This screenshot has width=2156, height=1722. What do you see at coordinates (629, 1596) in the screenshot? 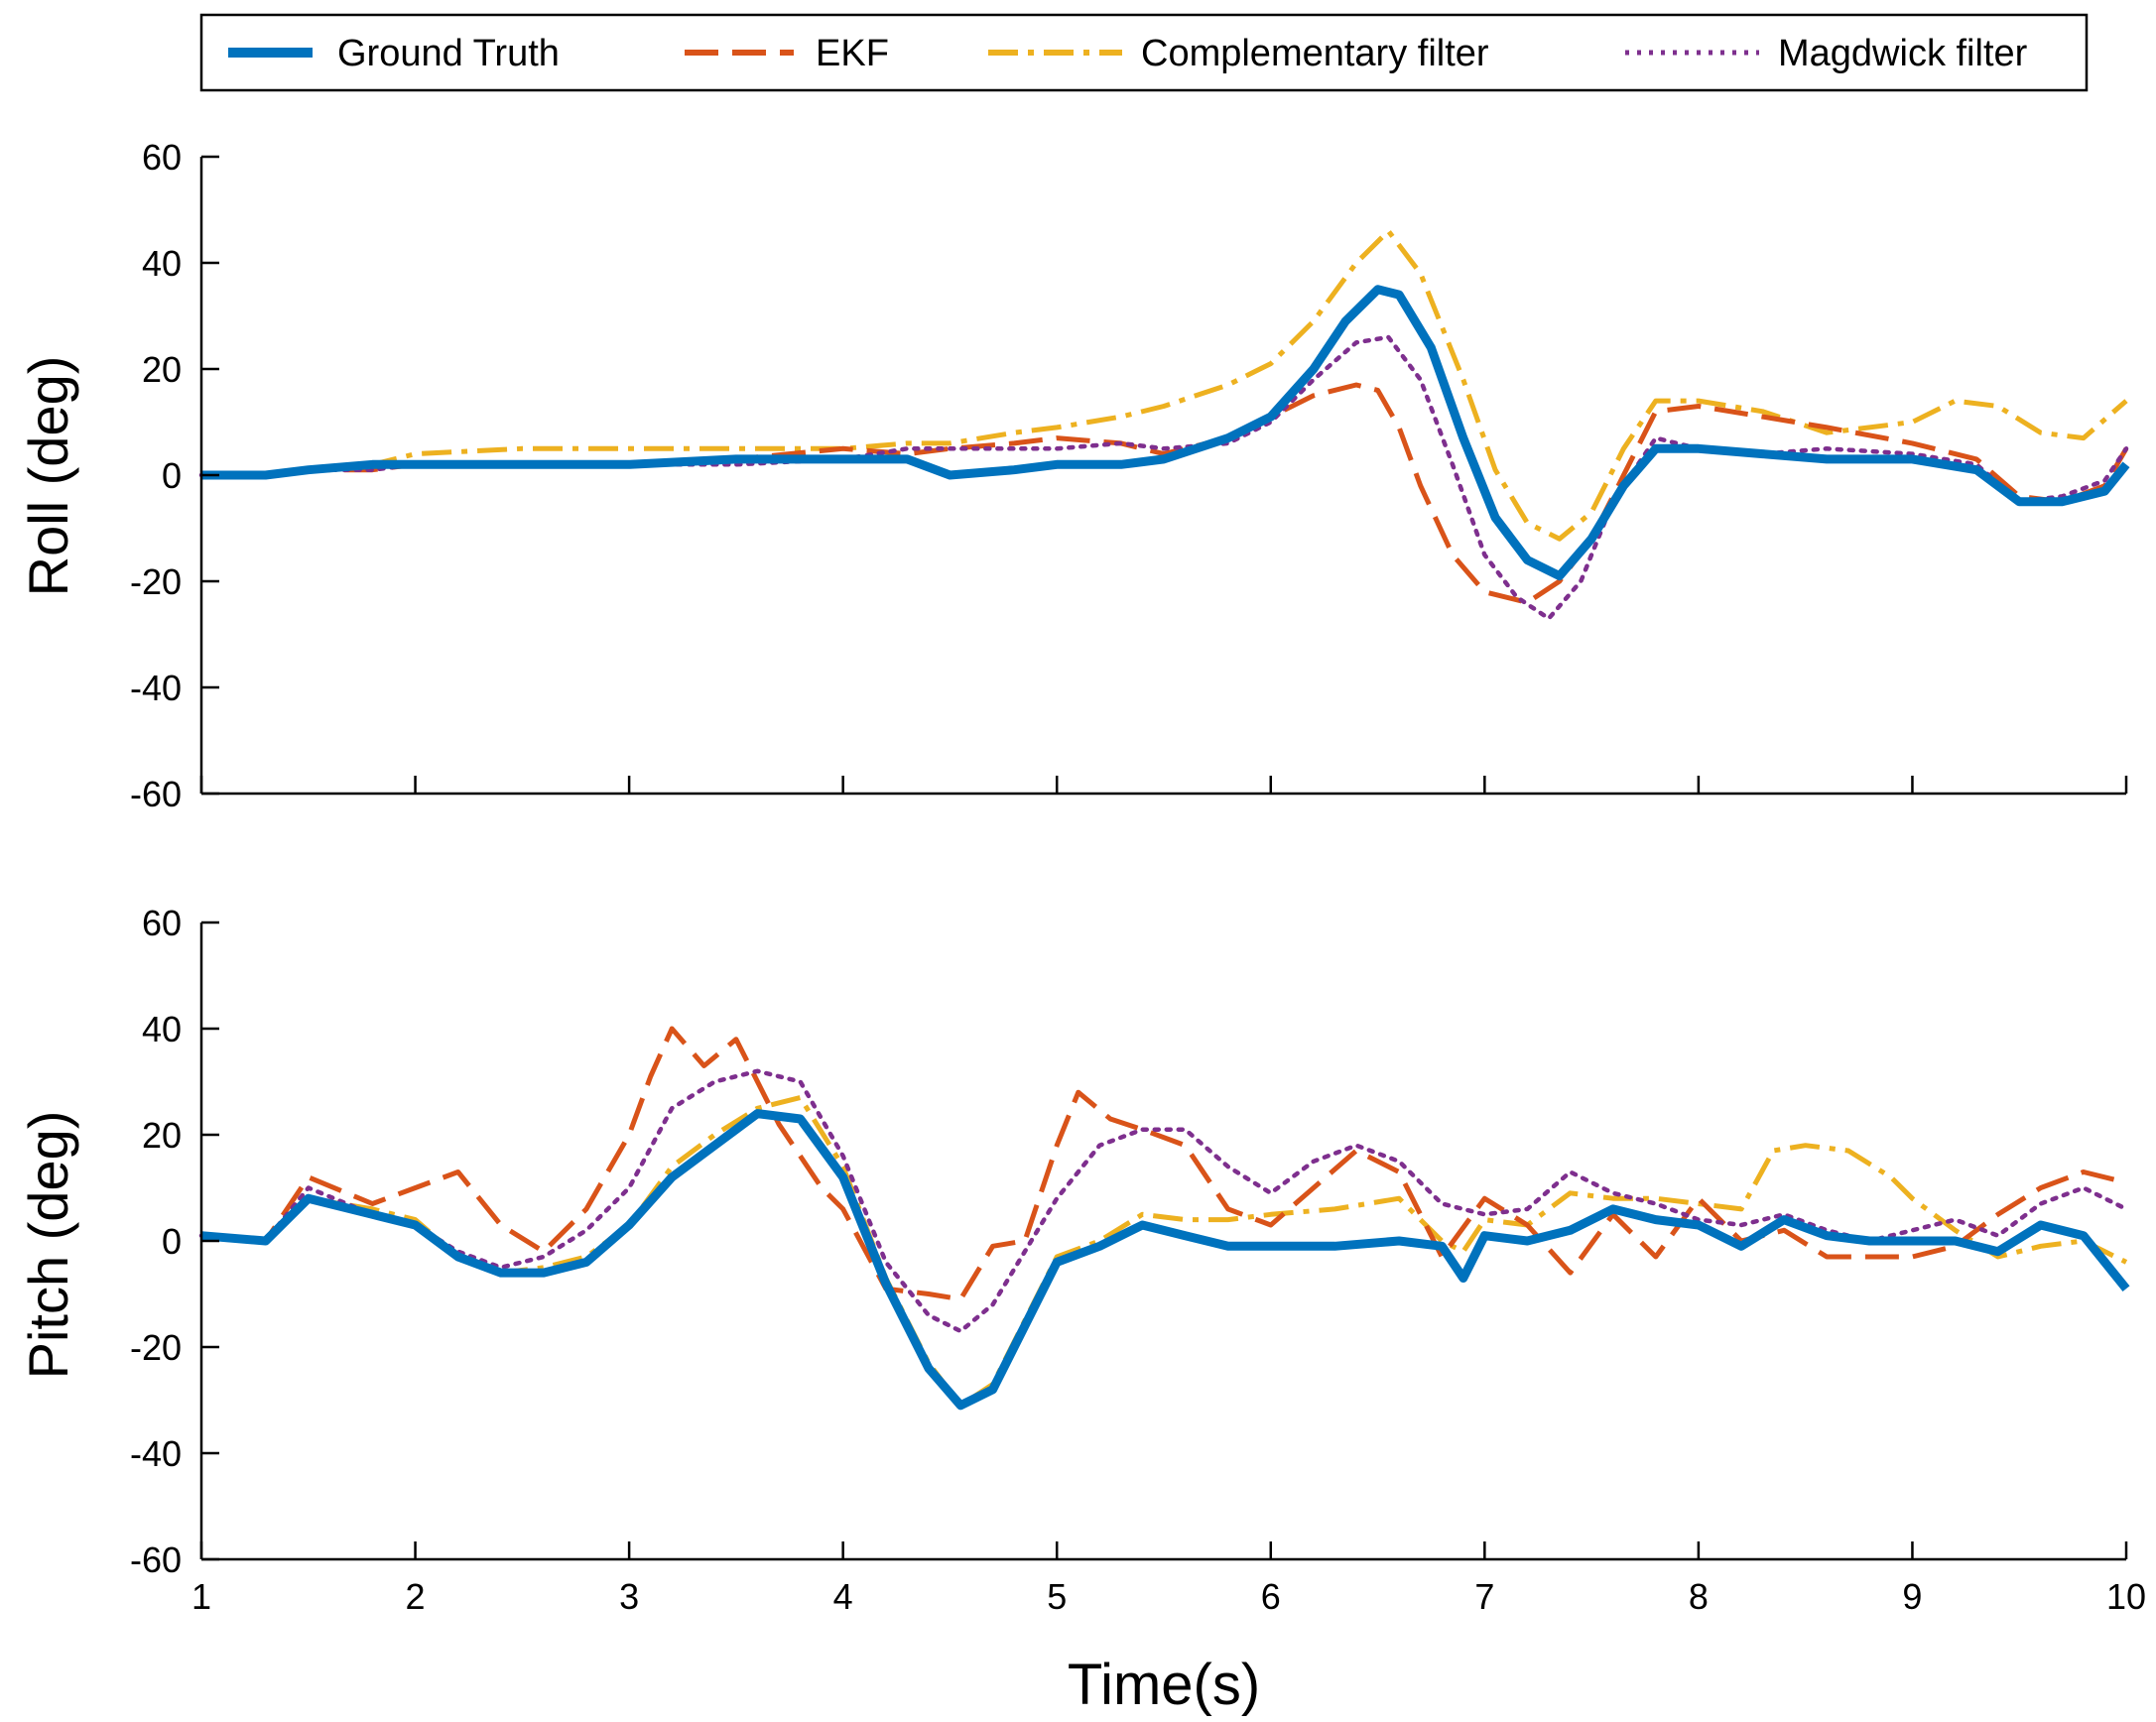
I see `pitch-x-tick-label: 3` at bounding box center [629, 1596].